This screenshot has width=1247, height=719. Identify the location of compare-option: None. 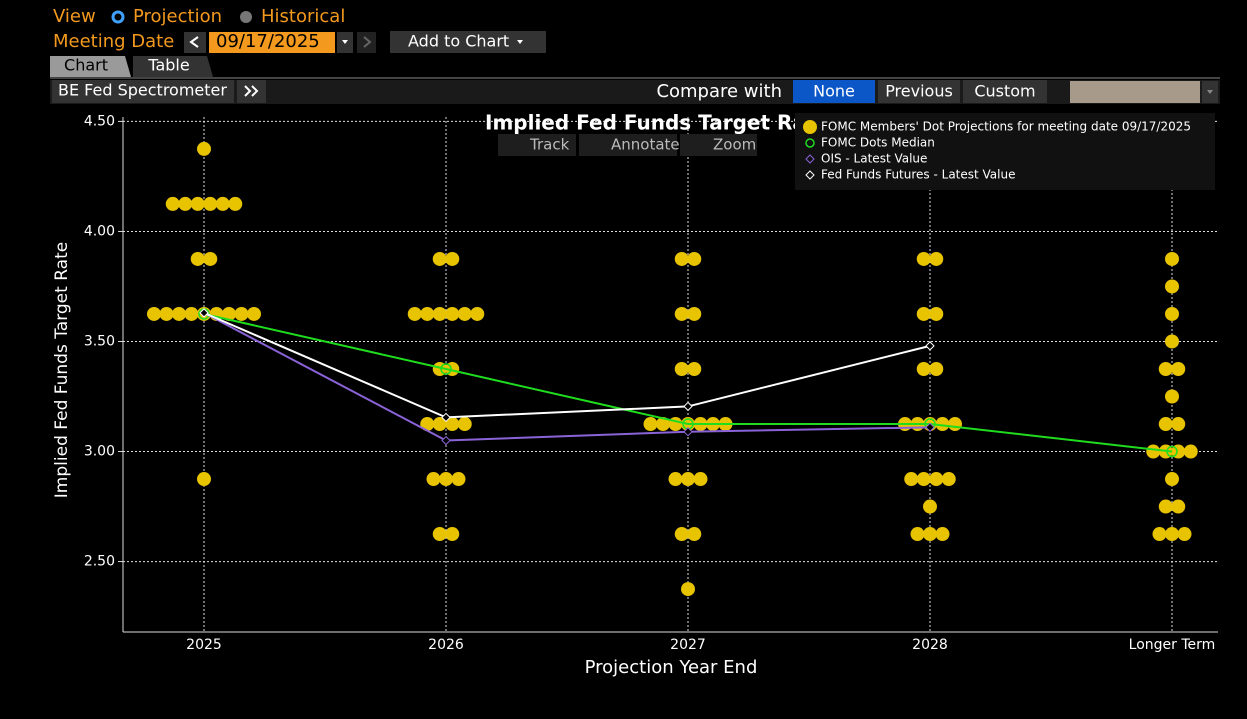
(834, 91).